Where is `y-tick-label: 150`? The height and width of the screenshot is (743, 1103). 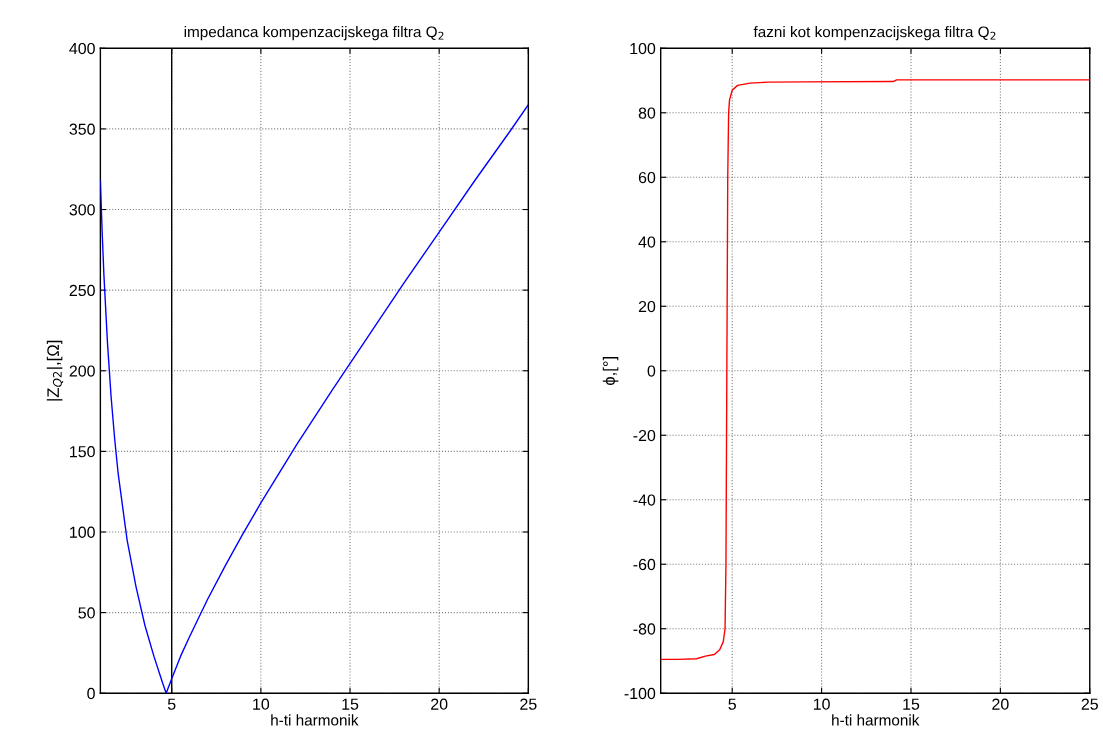
y-tick-label: 150 is located at coordinates (82, 452).